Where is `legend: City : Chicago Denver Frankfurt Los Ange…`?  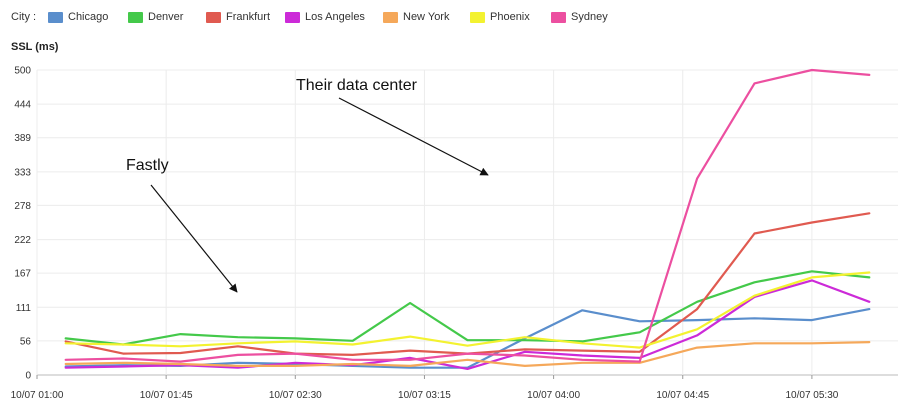
legend: City : Chicago Denver Frankfurt Los Ange… is located at coordinates (450, 17).